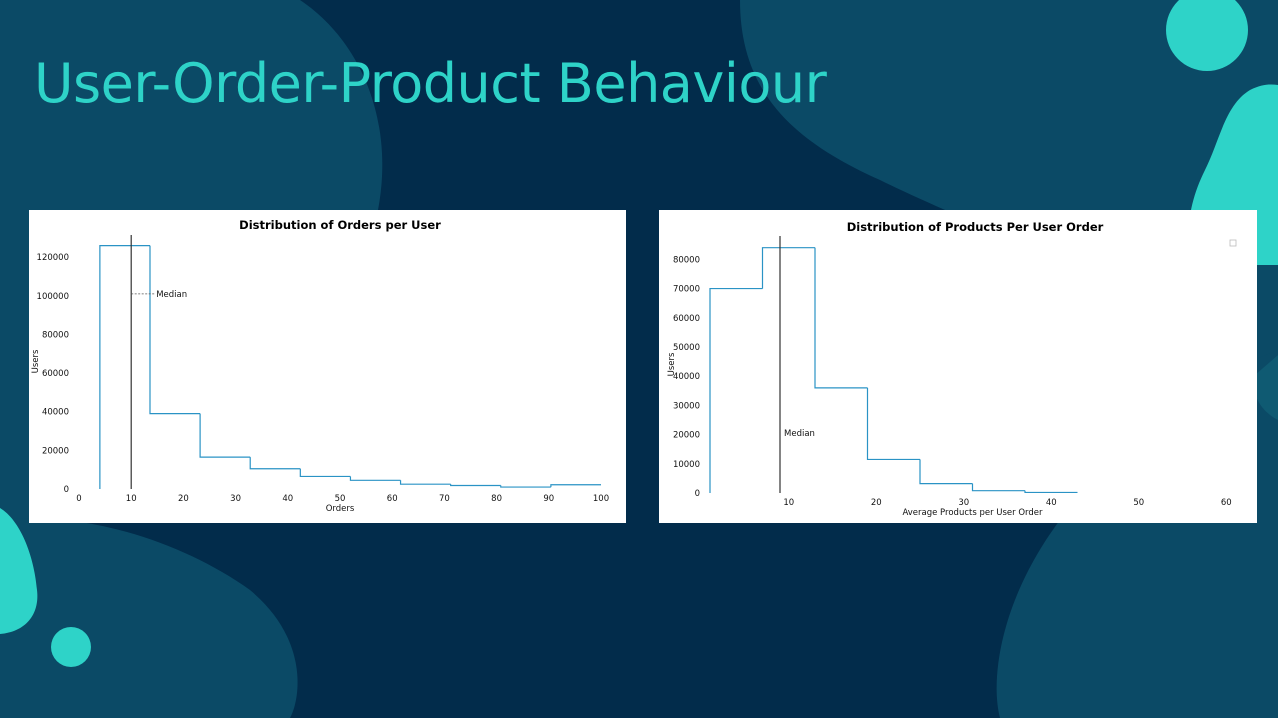 The height and width of the screenshot is (718, 1278). What do you see at coordinates (340, 225) in the screenshot?
I see `chart-title: Distribution of Orders per User` at bounding box center [340, 225].